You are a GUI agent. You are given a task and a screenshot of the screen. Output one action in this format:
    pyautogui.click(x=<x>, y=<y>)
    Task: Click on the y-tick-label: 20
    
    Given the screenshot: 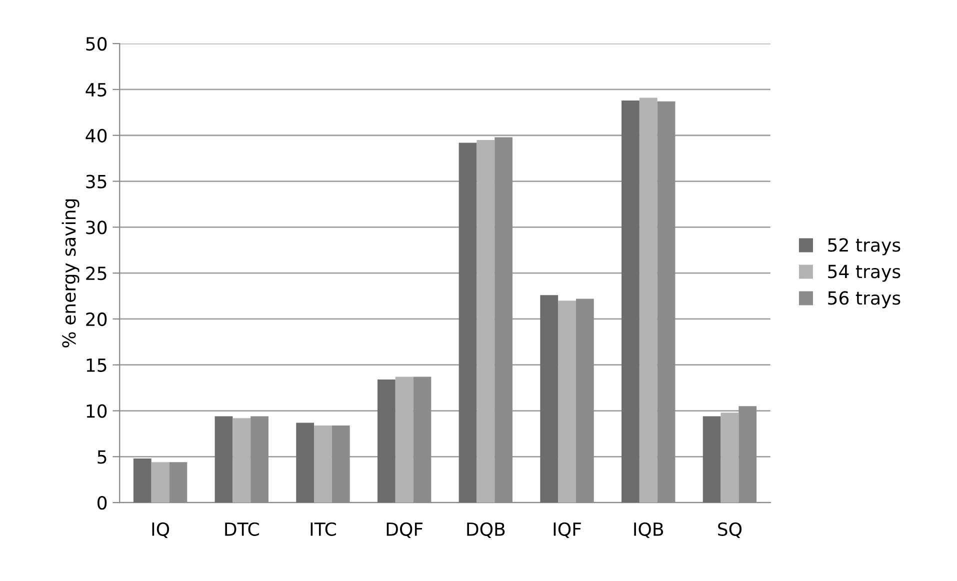 What is the action you would take?
    pyautogui.click(x=96, y=319)
    